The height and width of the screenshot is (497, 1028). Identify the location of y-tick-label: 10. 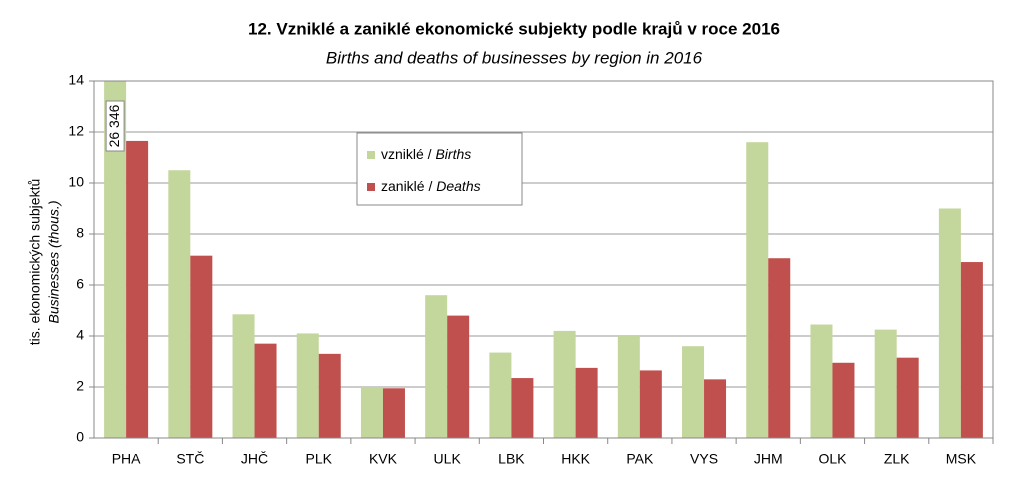
(76, 182).